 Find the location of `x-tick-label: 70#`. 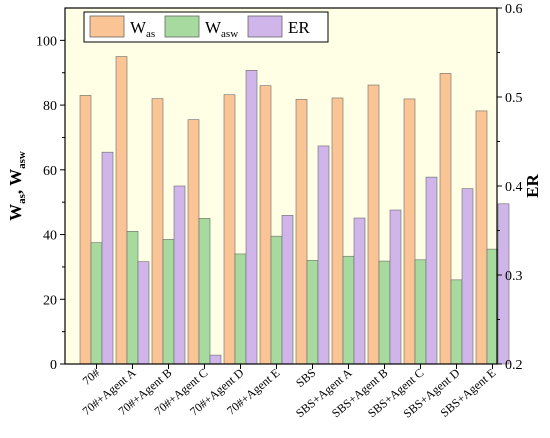

x-tick-label: 70# is located at coordinates (91, 377).